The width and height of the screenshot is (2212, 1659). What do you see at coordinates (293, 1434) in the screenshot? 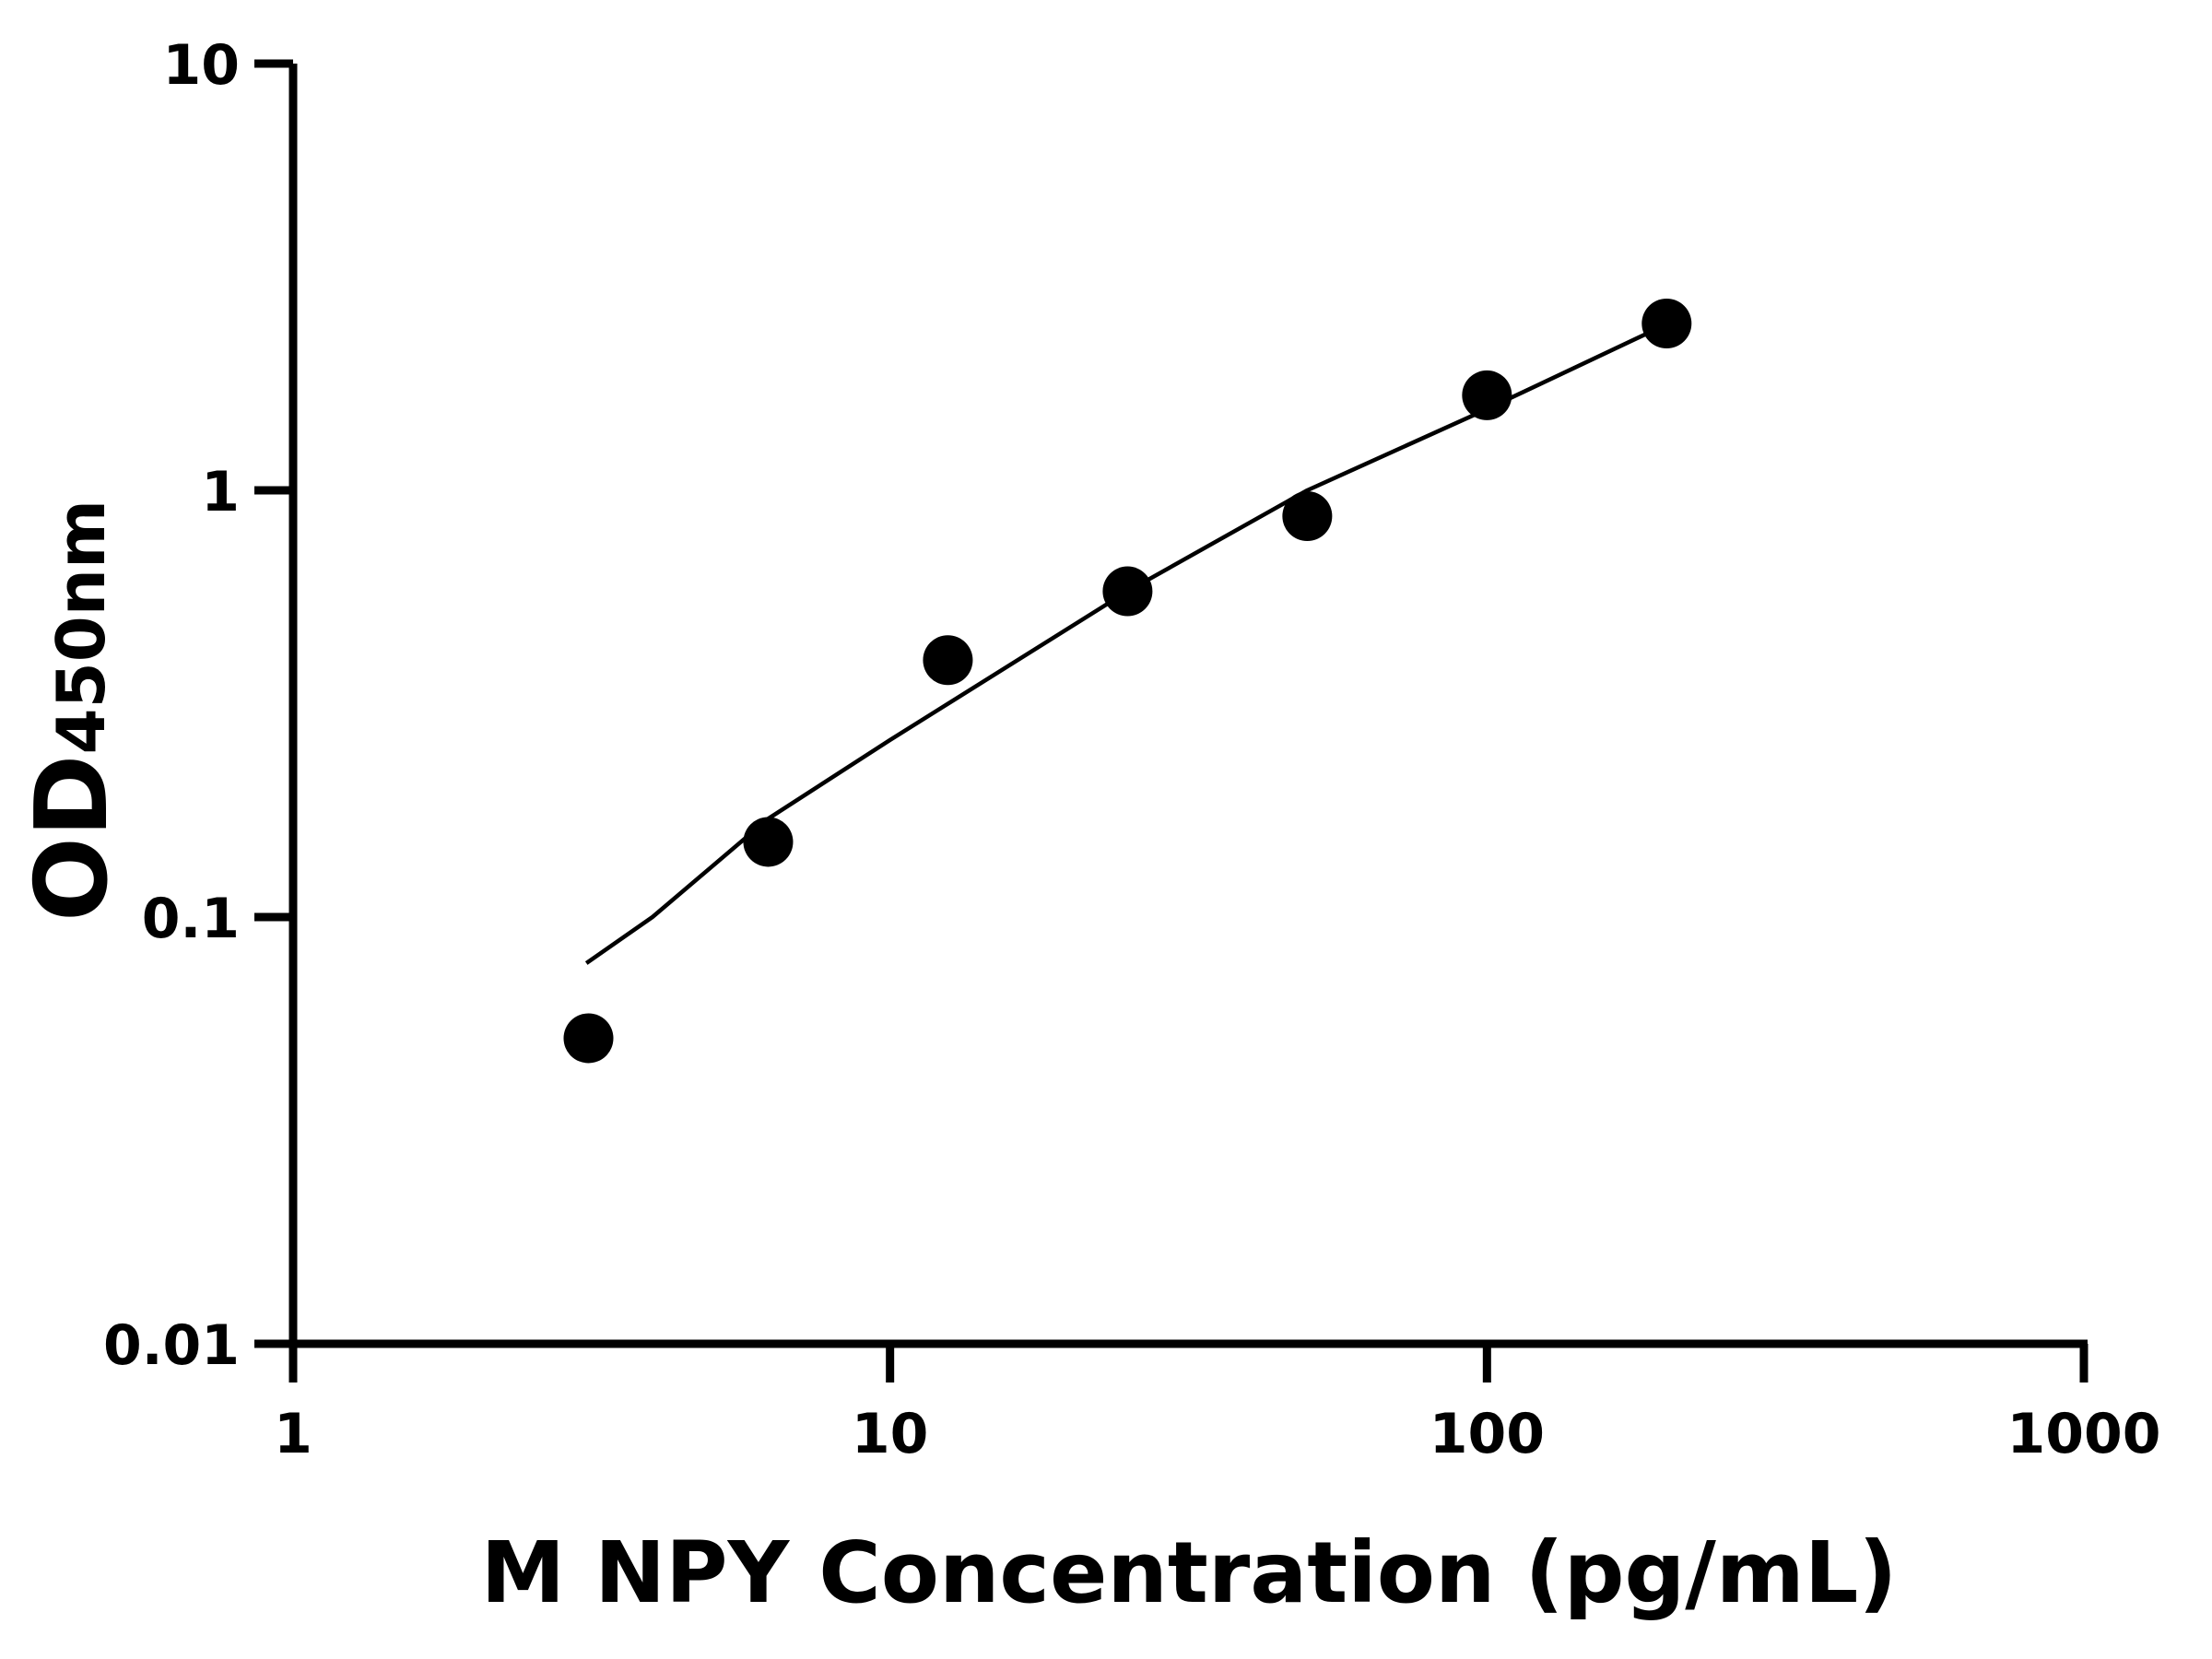
I see `x-tick-label: 1` at bounding box center [293, 1434].